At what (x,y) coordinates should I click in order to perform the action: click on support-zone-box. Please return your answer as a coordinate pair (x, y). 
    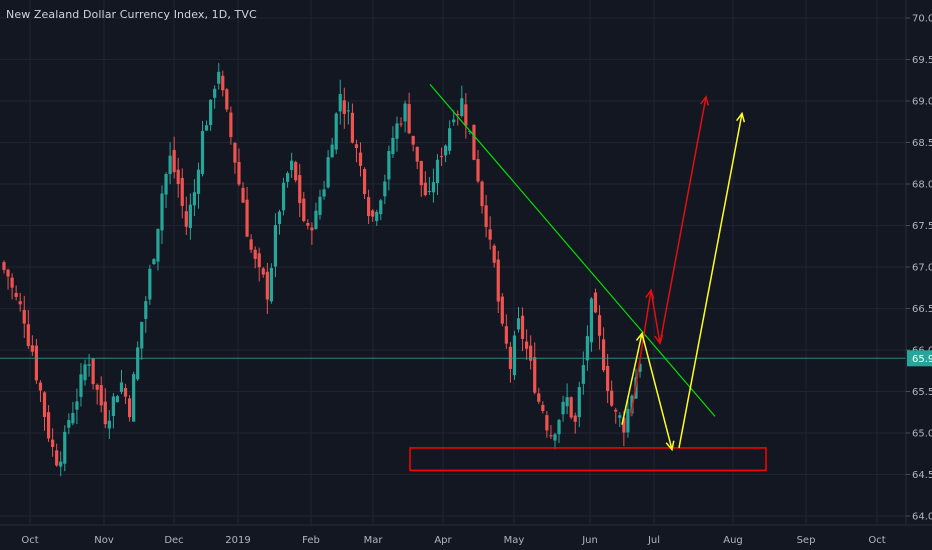
    Looking at the image, I should click on (588, 459).